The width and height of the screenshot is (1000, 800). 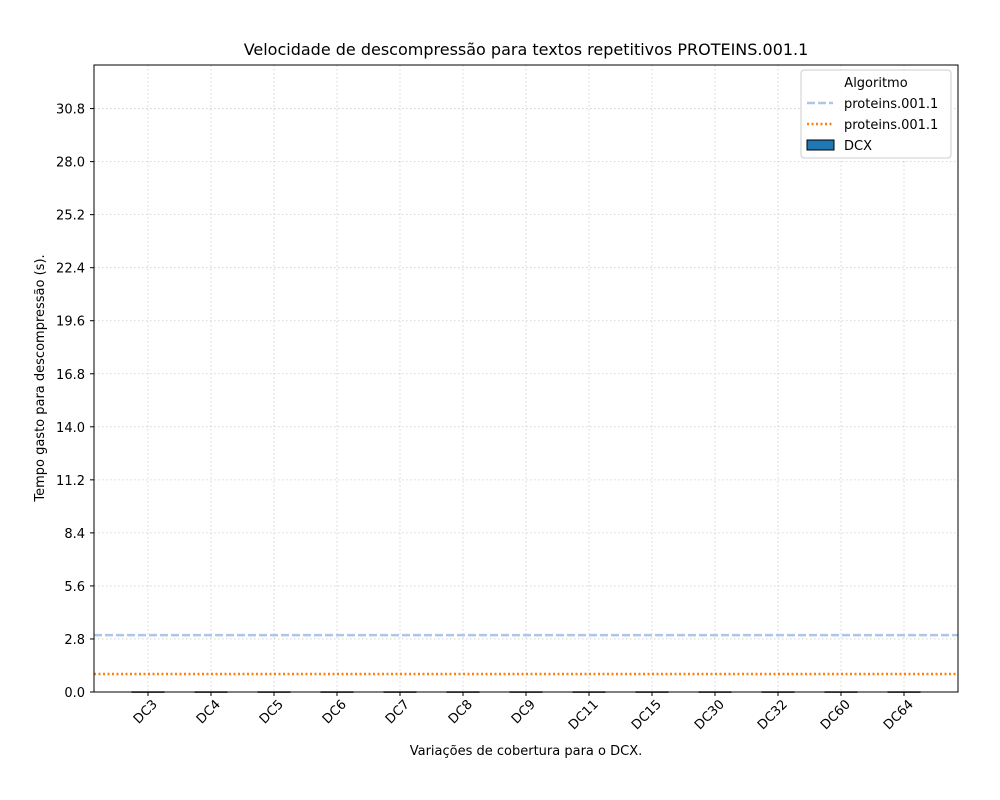 I want to click on legend-label: DCX, so click(x=858, y=146).